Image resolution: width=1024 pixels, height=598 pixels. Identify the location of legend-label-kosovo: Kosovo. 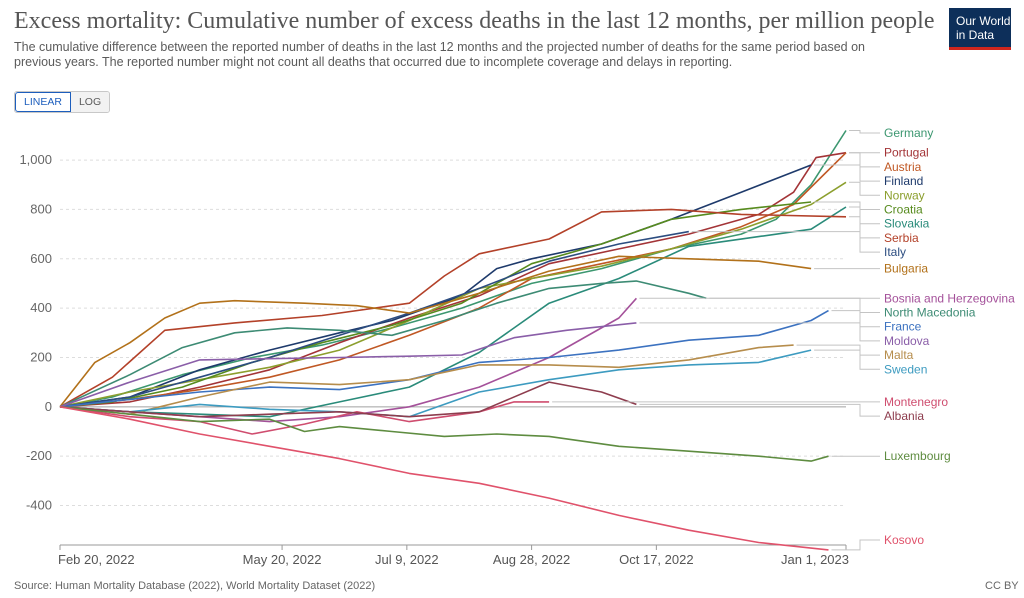
(904, 540).